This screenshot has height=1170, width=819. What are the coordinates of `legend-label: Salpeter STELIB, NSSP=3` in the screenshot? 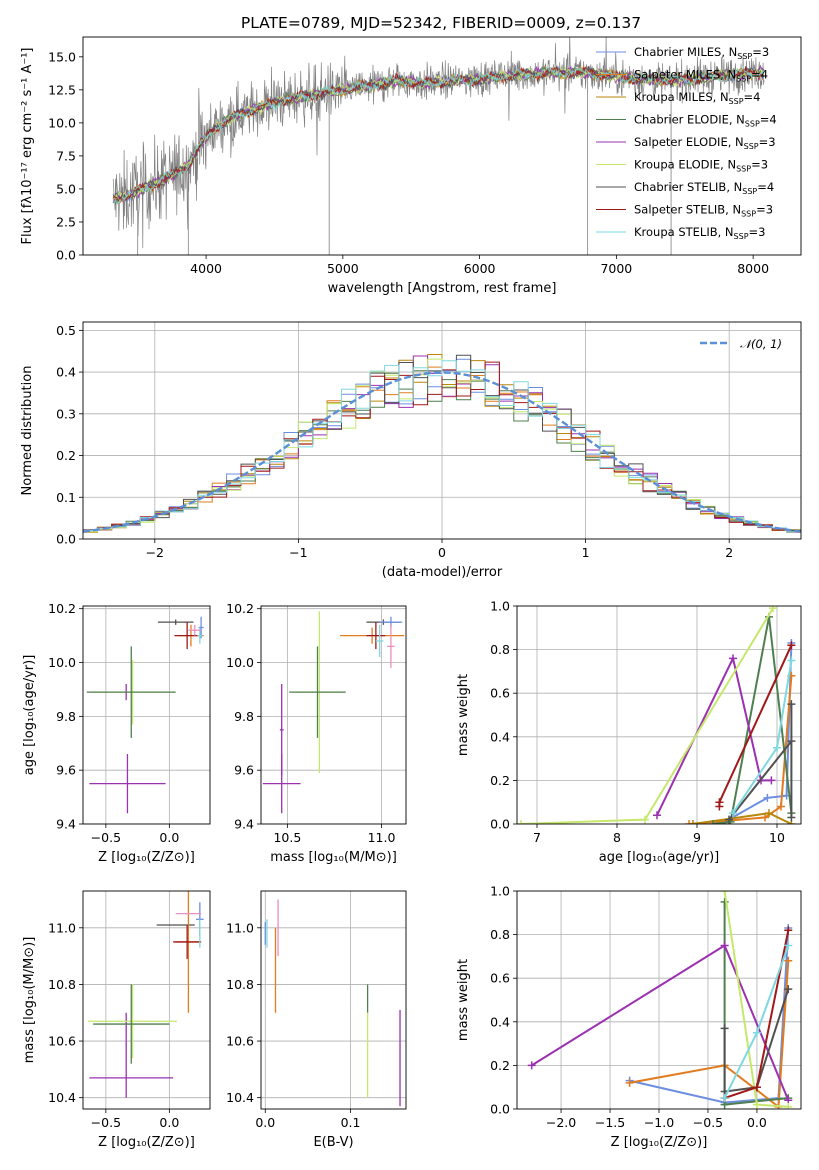 It's located at (703, 211).